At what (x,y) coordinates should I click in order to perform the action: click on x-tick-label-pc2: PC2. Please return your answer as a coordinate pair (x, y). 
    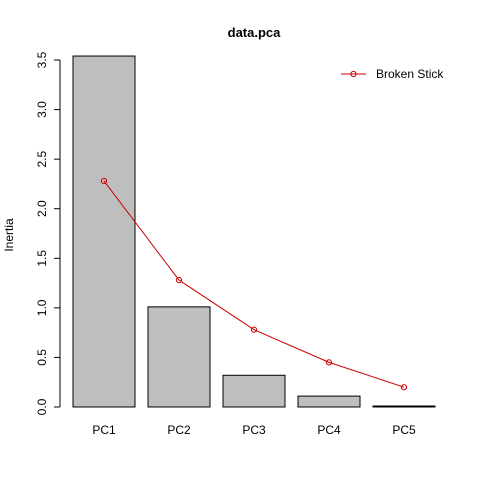
    Looking at the image, I should click on (179, 430).